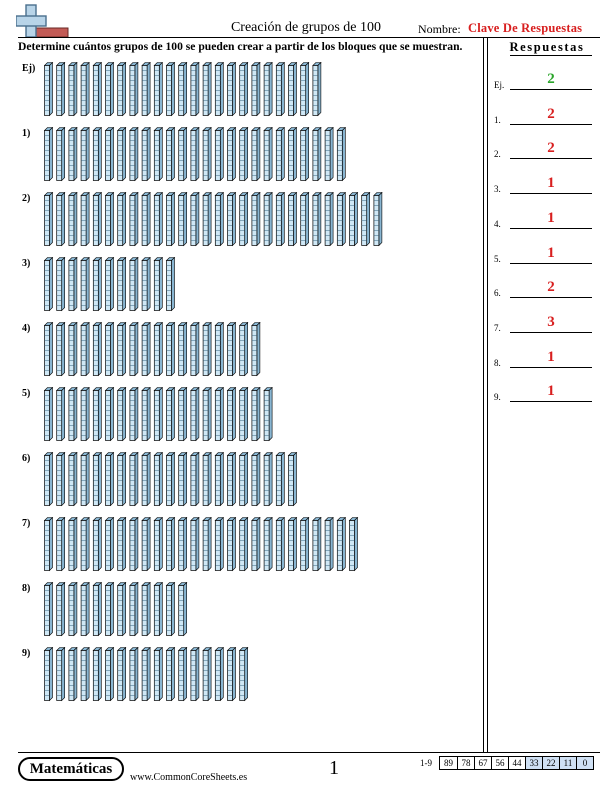  I want to click on page-number: 1, so click(334, 768).